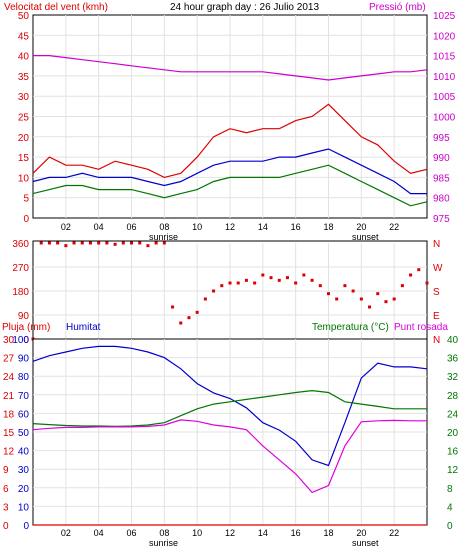 The width and height of the screenshot is (470, 559). Describe the element at coordinates (66, 533) in the screenshot. I see `hour-tick-label: 02` at that location.